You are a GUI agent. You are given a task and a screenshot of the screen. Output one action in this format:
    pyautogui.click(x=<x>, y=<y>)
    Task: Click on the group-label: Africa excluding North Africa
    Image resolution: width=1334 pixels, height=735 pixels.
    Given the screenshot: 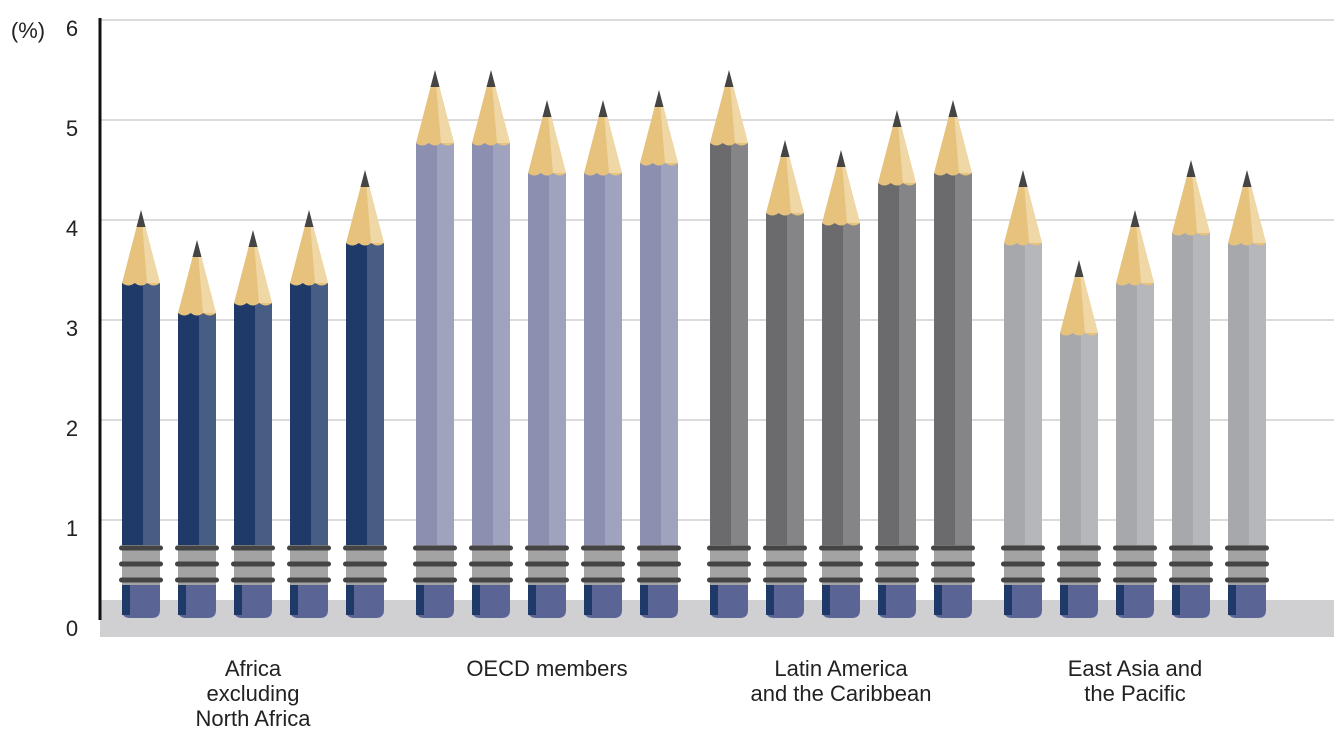 What is the action you would take?
    pyautogui.click(x=253, y=693)
    